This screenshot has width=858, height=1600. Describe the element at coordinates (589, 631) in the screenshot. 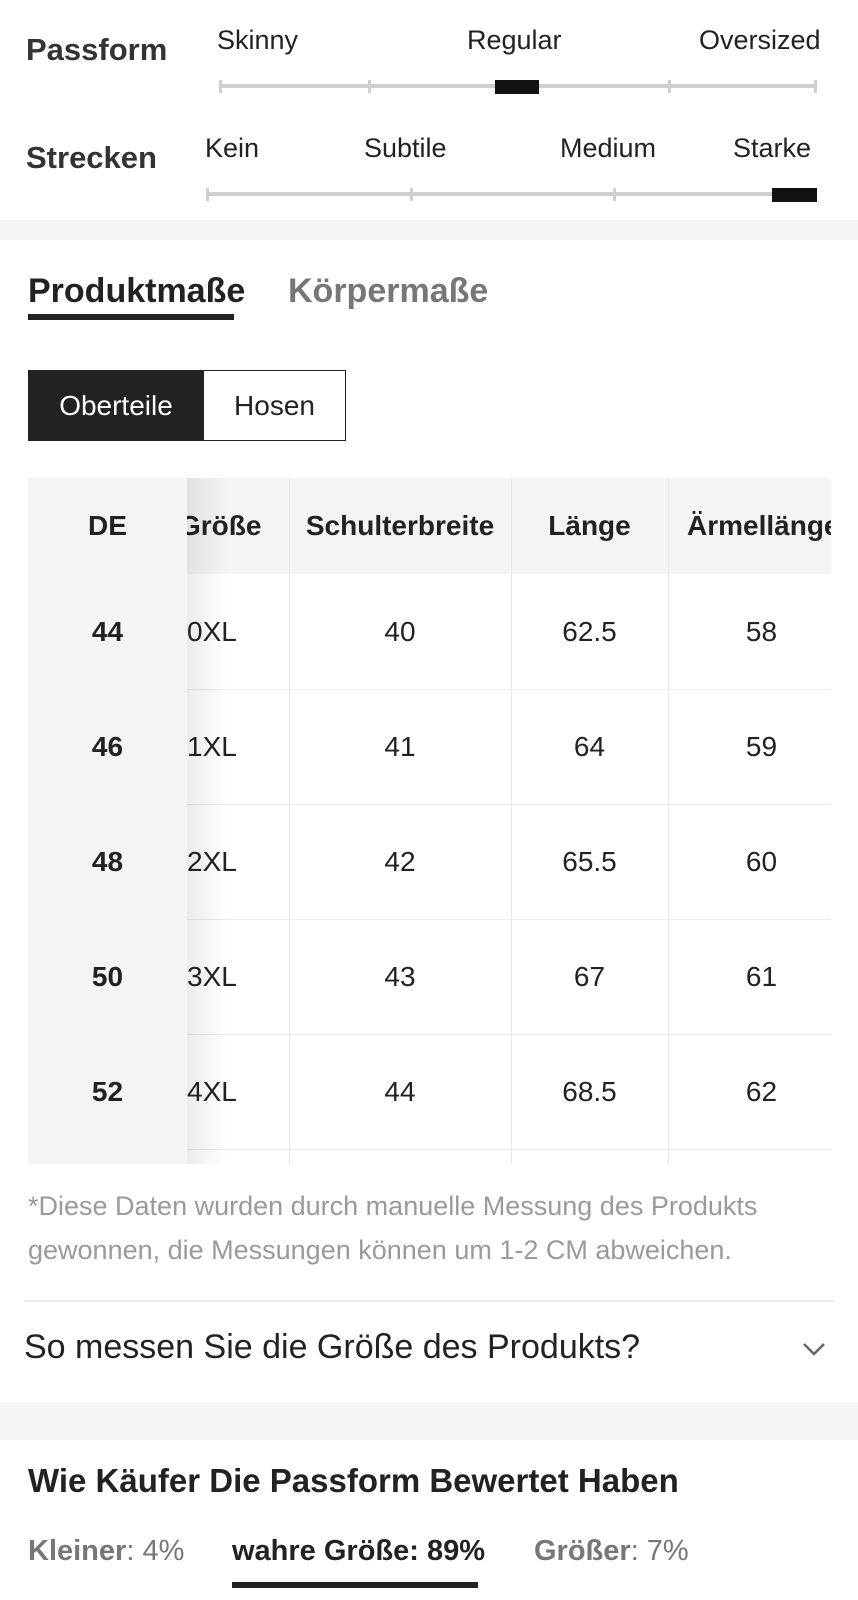

I see `table-cell-length: 62.5` at that location.